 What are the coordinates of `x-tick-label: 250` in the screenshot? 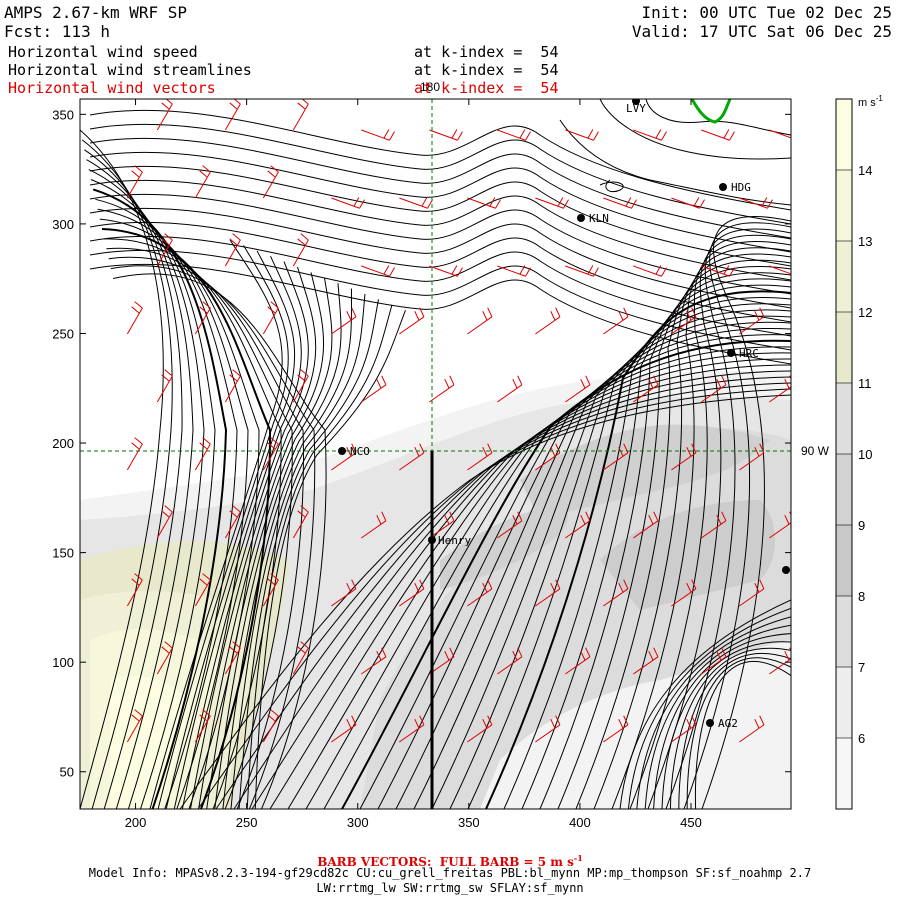 It's located at (247, 822).